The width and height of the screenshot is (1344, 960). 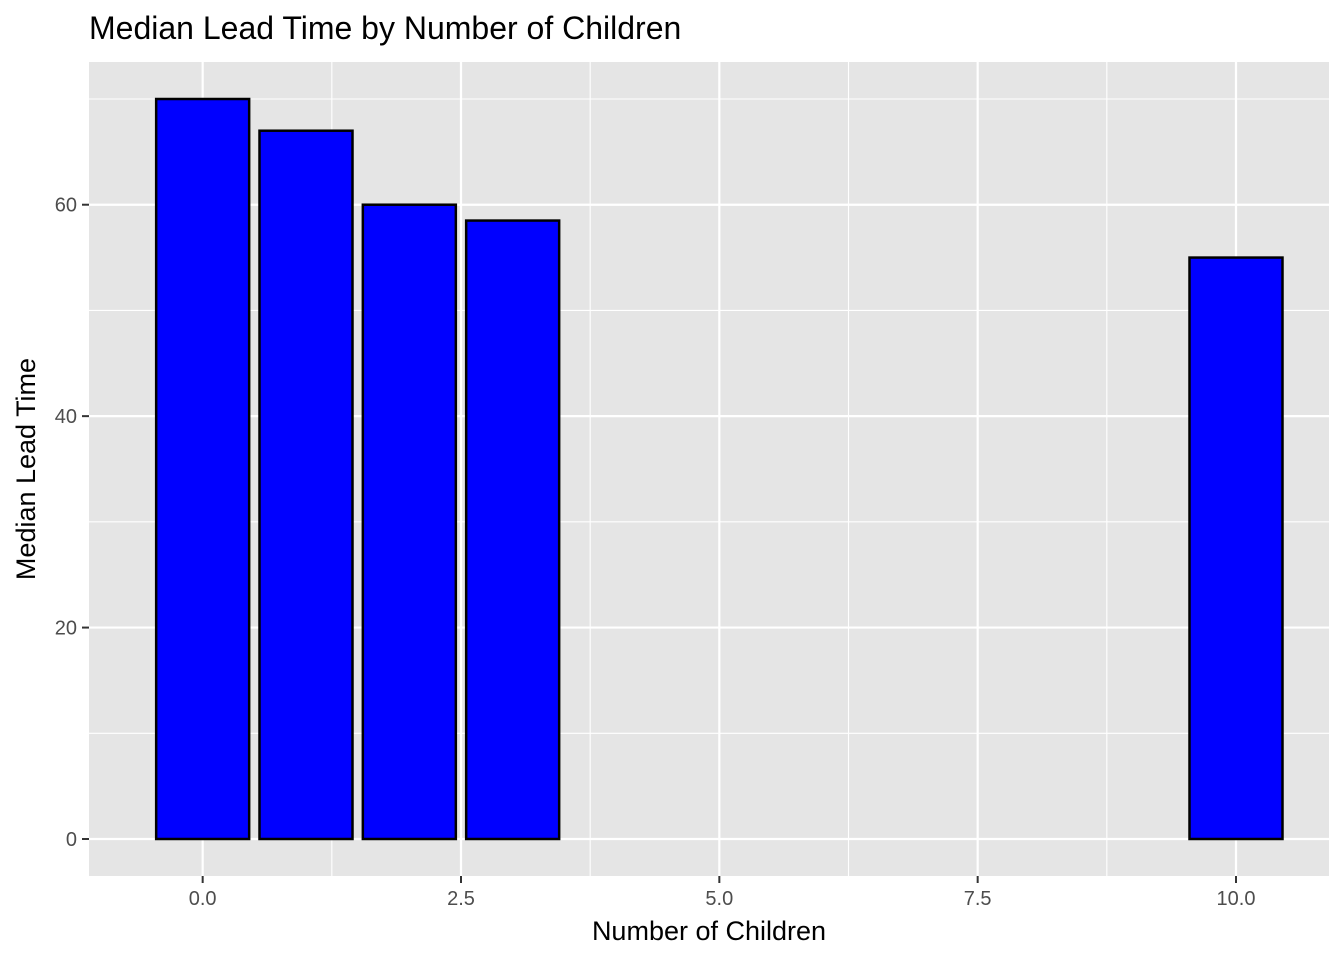 What do you see at coordinates (719, 899) in the screenshot?
I see `x-tick-label: 5.0` at bounding box center [719, 899].